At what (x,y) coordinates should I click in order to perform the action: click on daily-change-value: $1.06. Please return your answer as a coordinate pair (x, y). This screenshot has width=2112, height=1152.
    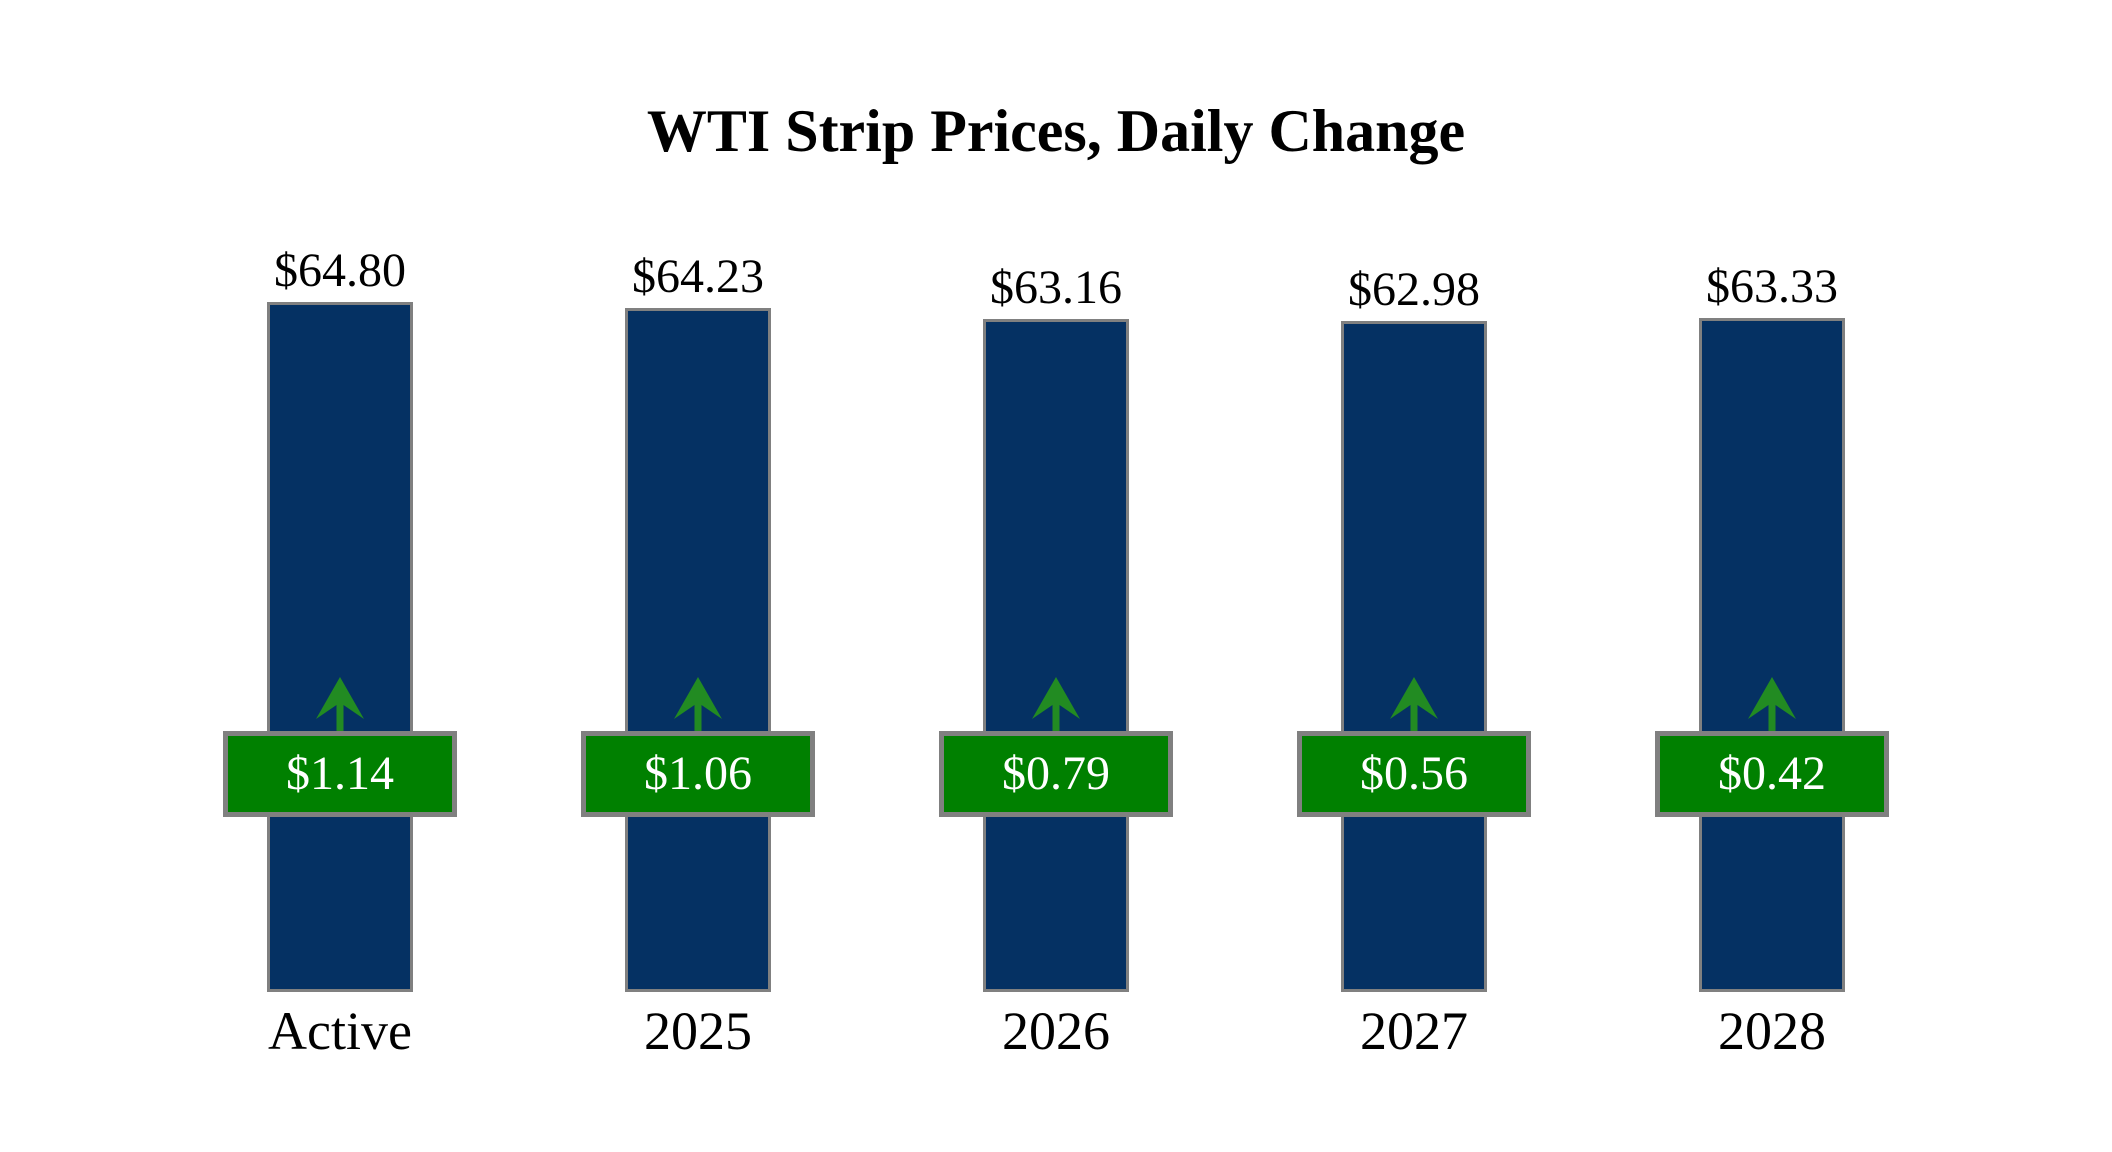
    Looking at the image, I should click on (698, 773).